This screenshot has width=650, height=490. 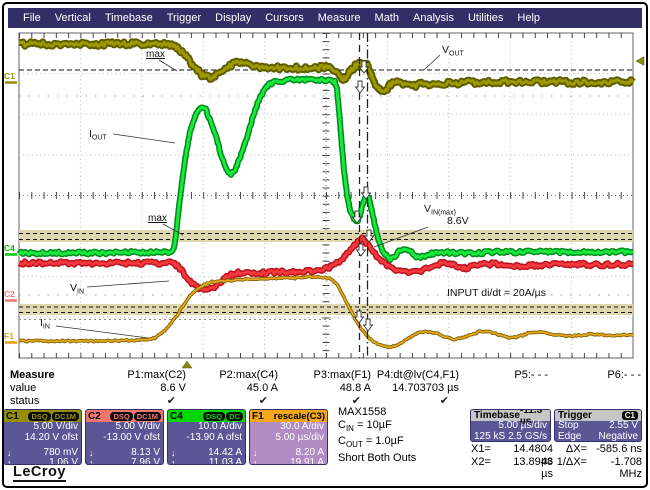 What do you see at coordinates (233, 18) in the screenshot?
I see `menu-display: Display` at bounding box center [233, 18].